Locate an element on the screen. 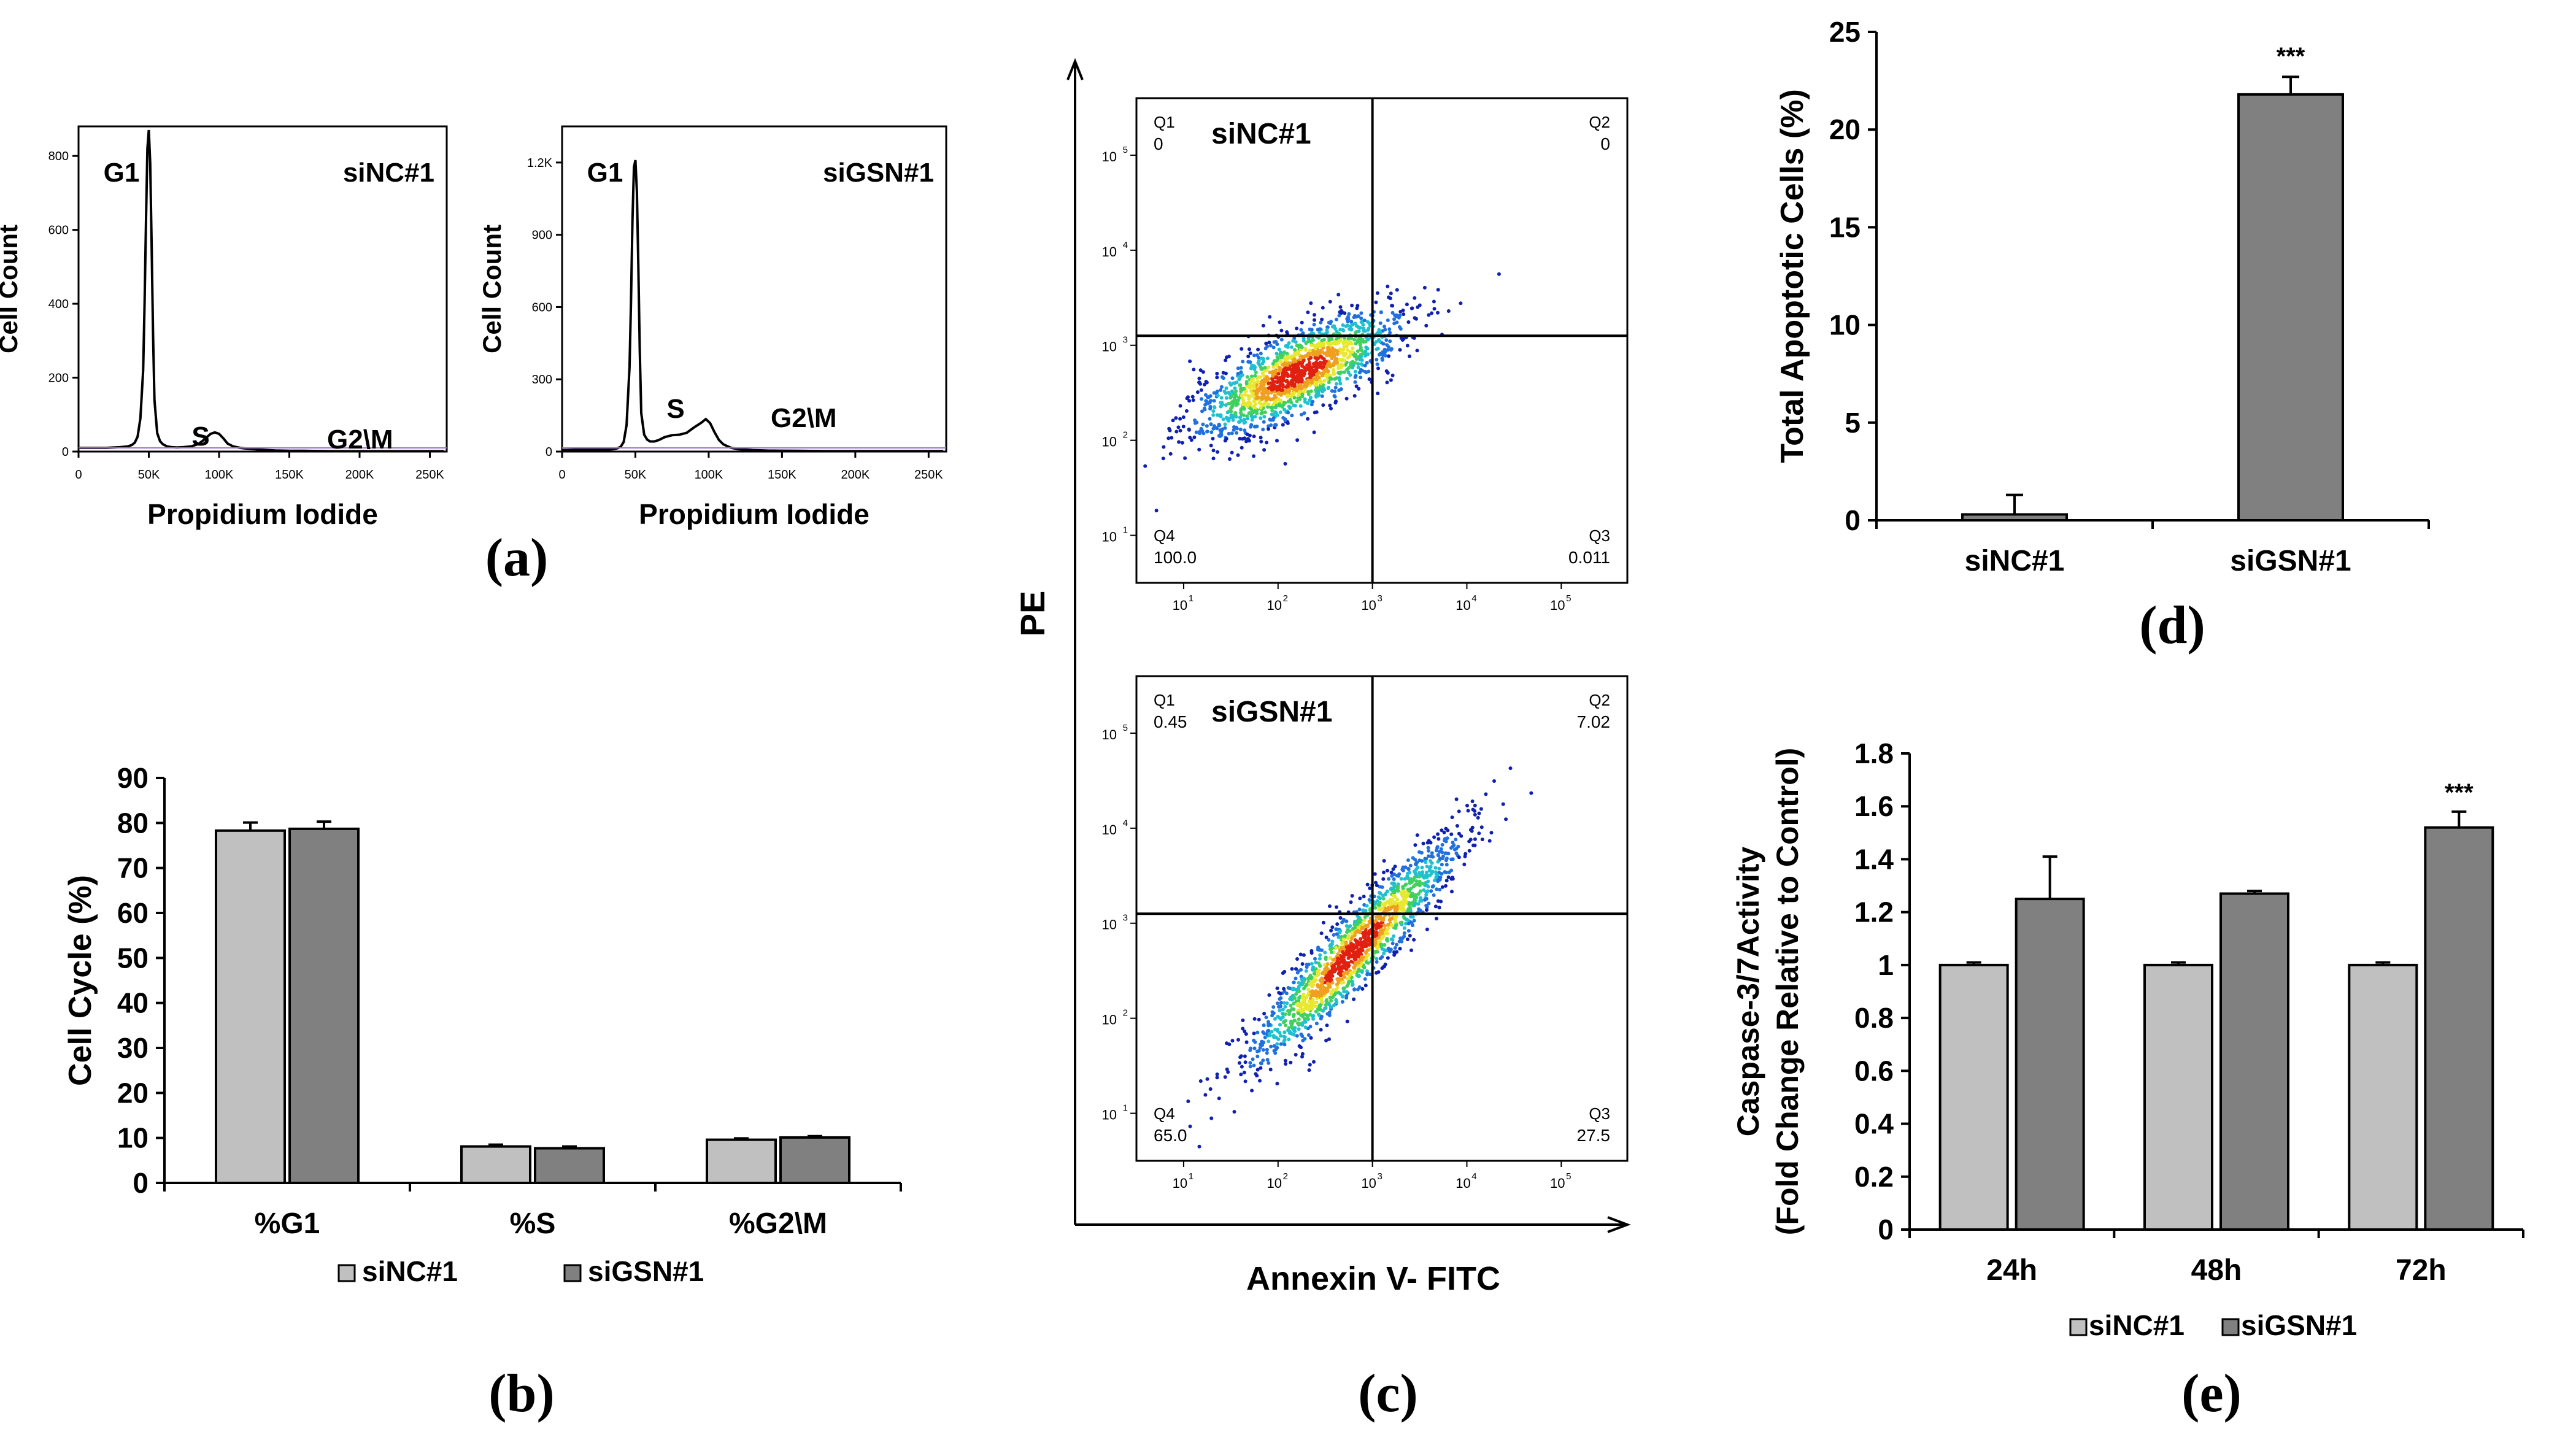 The height and width of the screenshot is (1440, 2576). x-tick-exponent: 3 is located at coordinates (1379, 598).